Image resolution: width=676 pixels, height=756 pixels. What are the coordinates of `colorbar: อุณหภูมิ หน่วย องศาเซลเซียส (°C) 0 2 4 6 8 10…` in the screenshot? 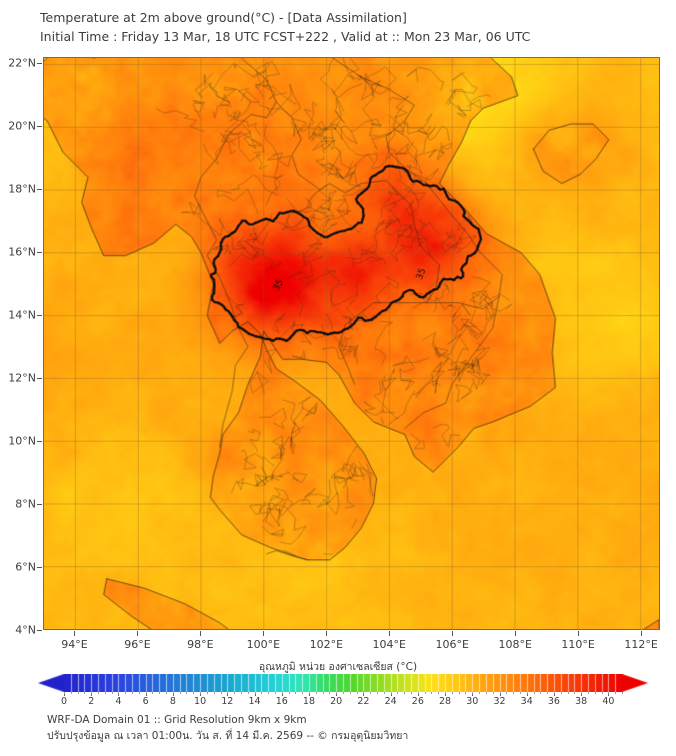 It's located at (338, 683).